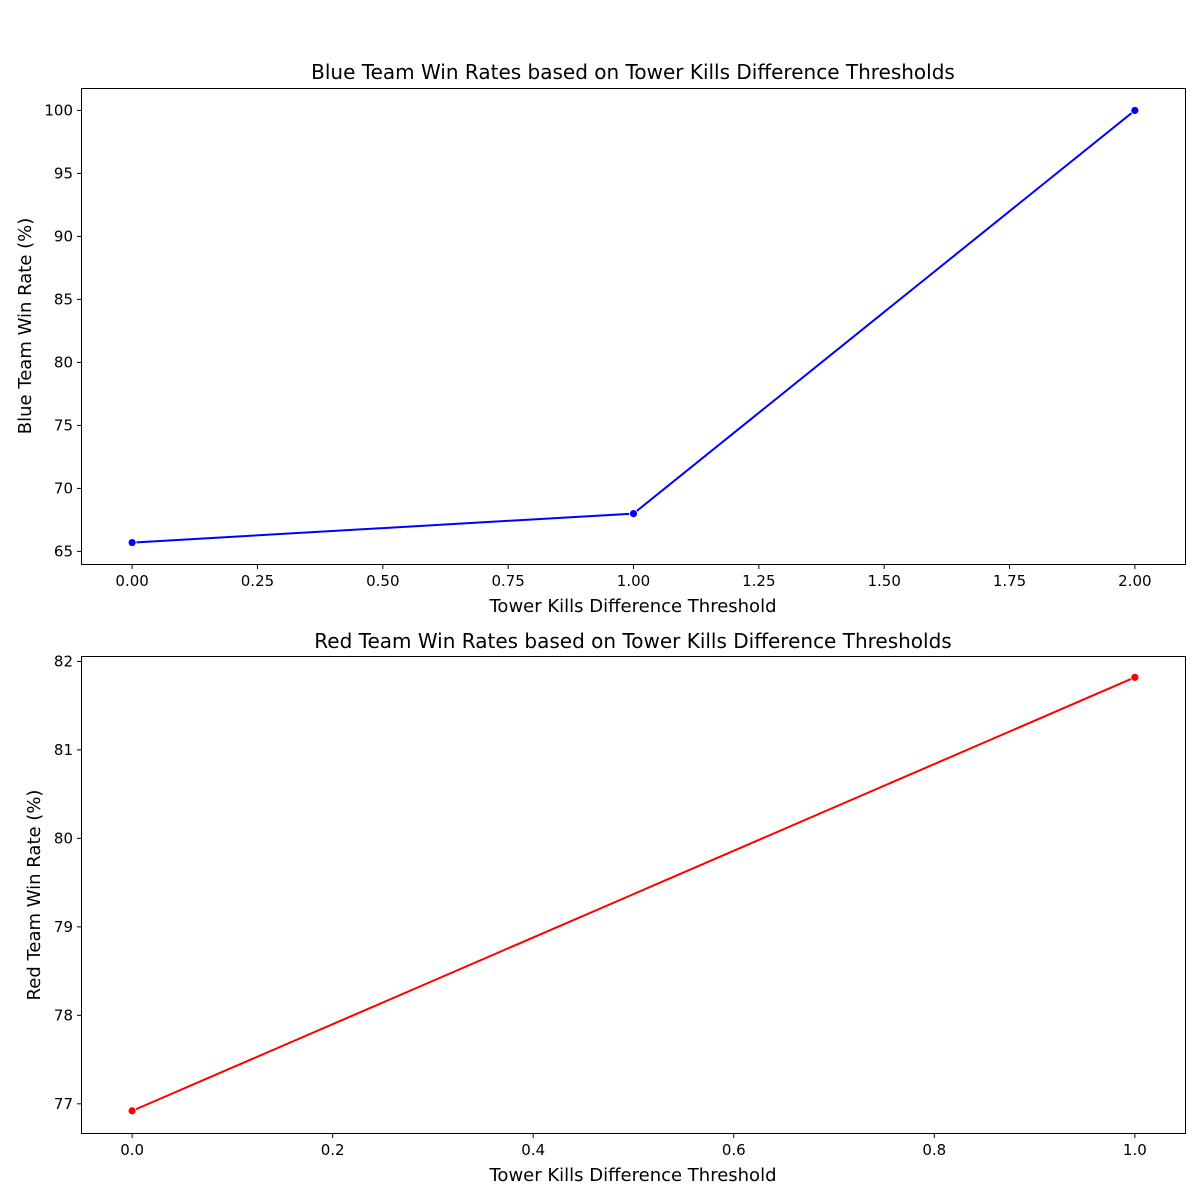  I want to click on blue-x-ticks: 0.00 0.25 0.50 0.75 1.00 1.25 1.50 1.75 2.00, so click(633, 577).